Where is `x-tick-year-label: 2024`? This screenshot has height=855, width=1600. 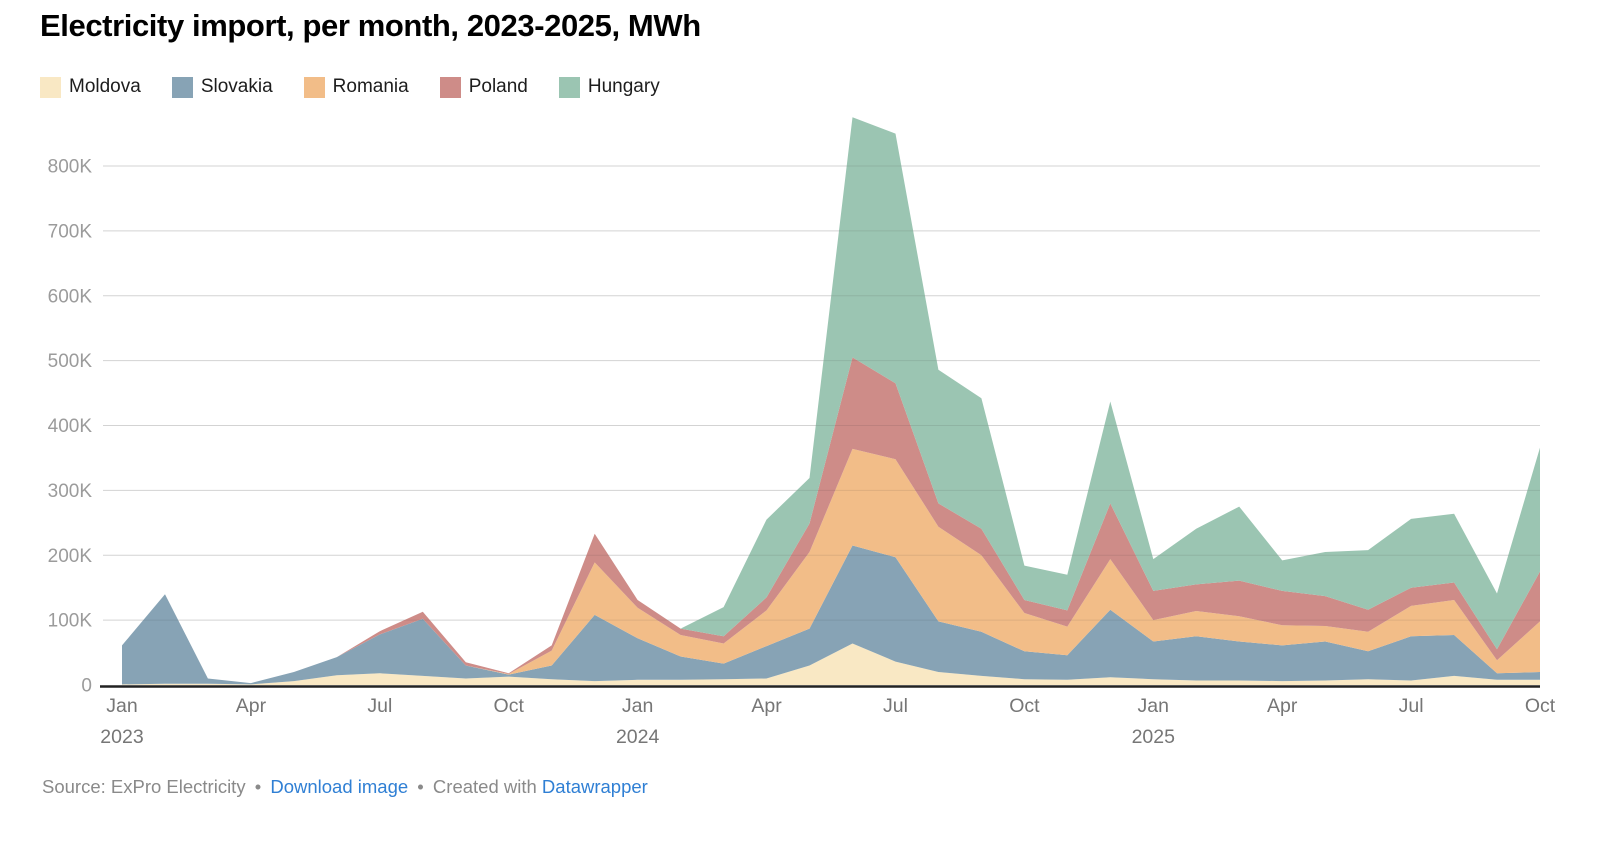
x-tick-year-label: 2024 is located at coordinates (638, 737).